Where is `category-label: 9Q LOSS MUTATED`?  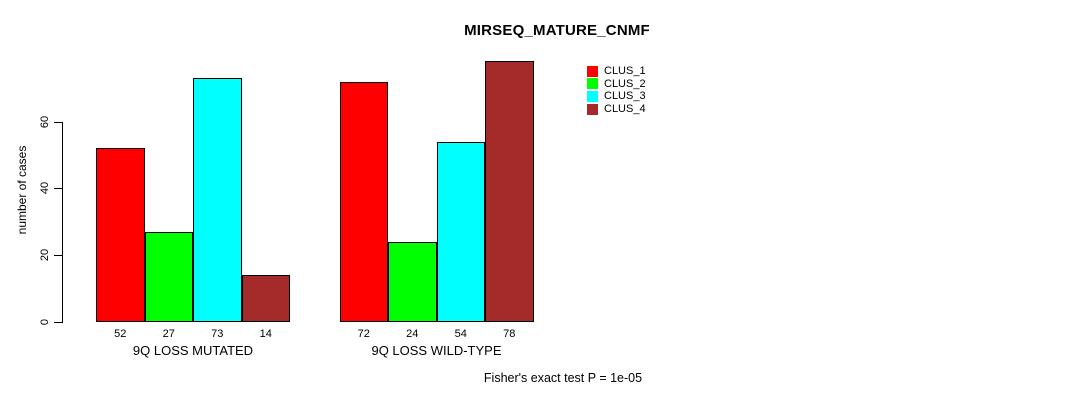
category-label: 9Q LOSS MUTATED is located at coordinates (193, 350).